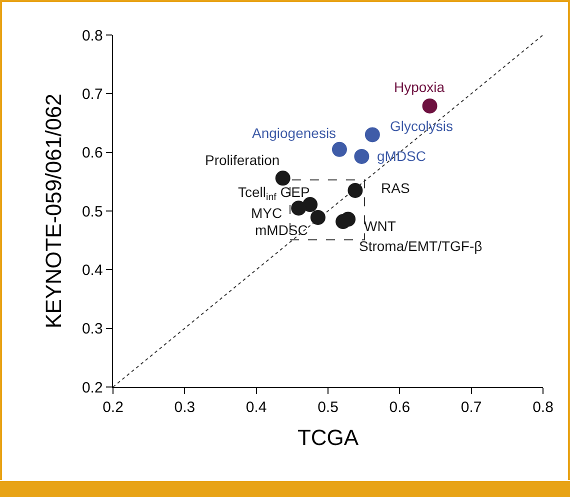 The height and width of the screenshot is (497, 570). Describe the element at coordinates (92, 211) in the screenshot. I see `y-tick-label: 0.5` at that location.